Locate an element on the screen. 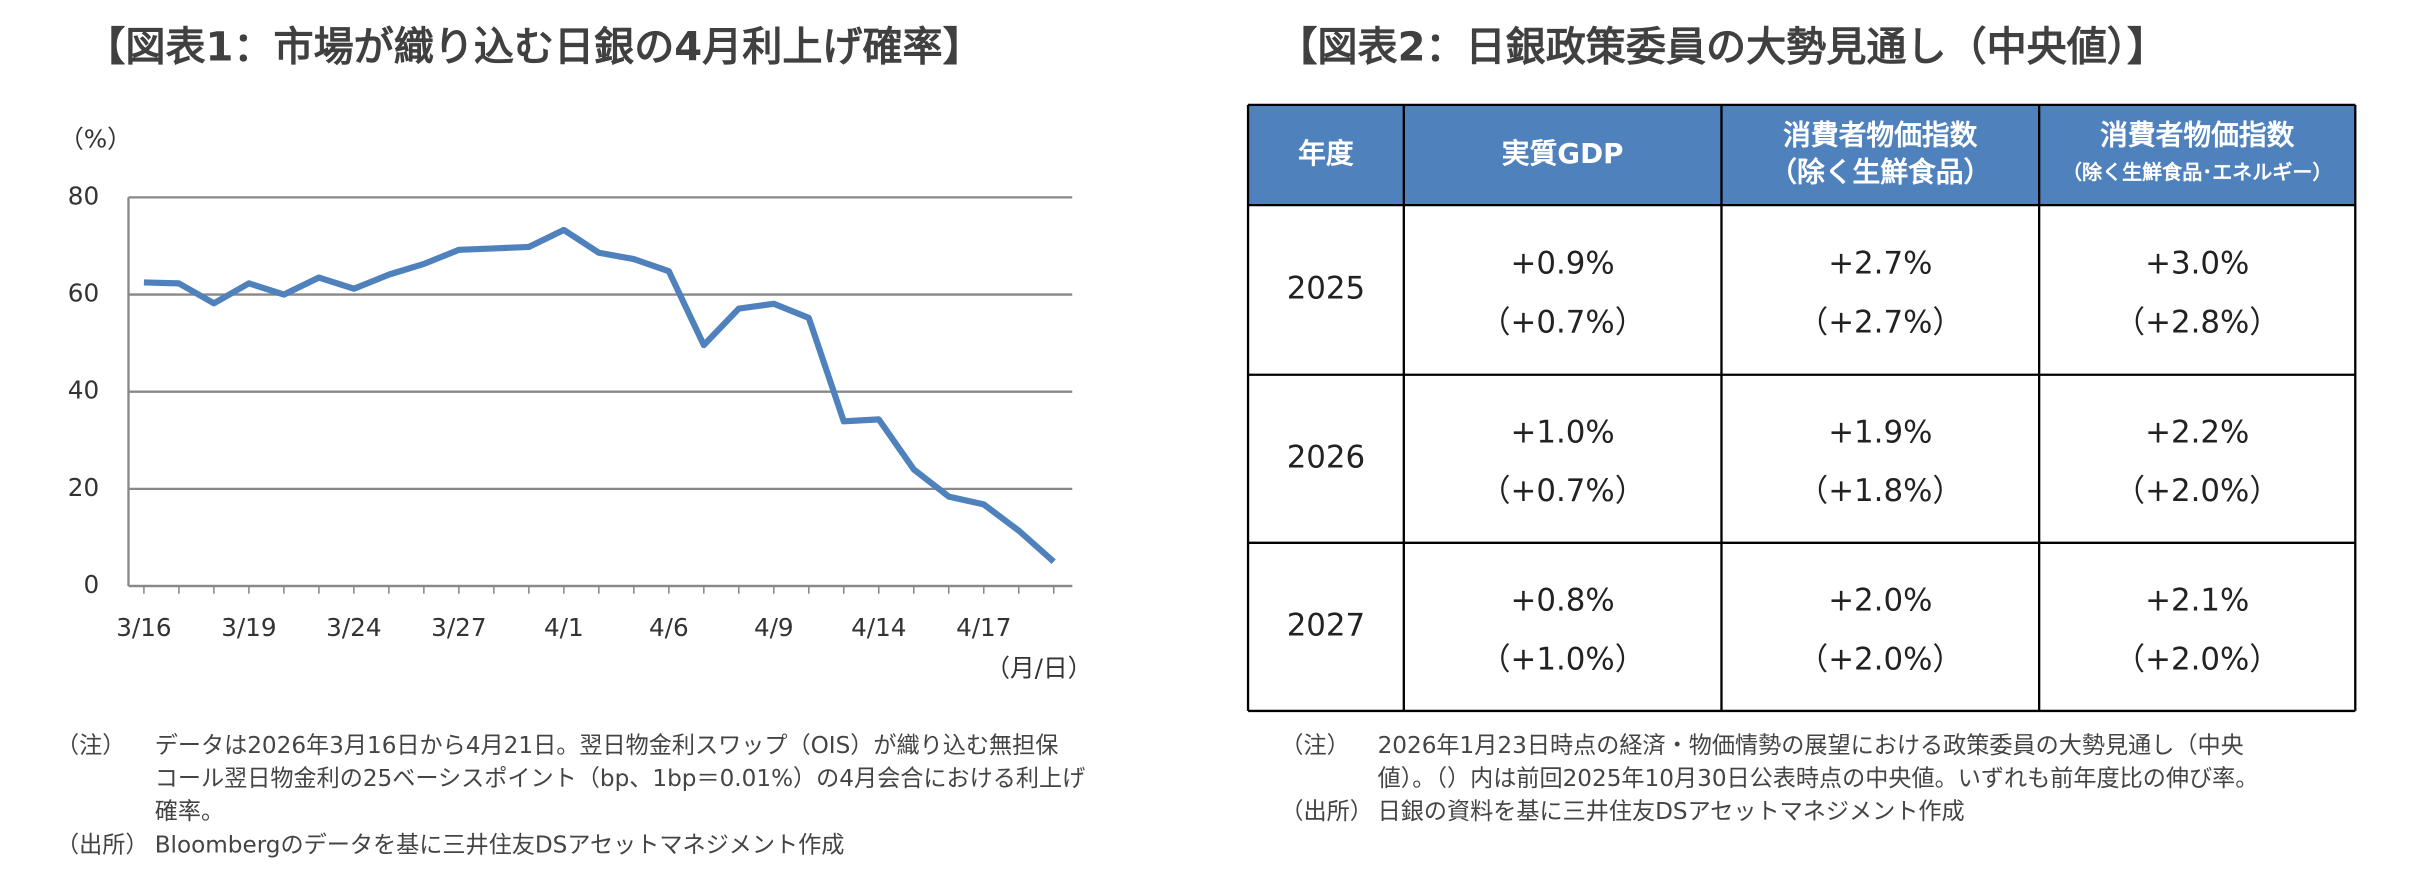 This screenshot has height=879, width=2419. x-tick-label: 4/14 is located at coordinates (878, 627).